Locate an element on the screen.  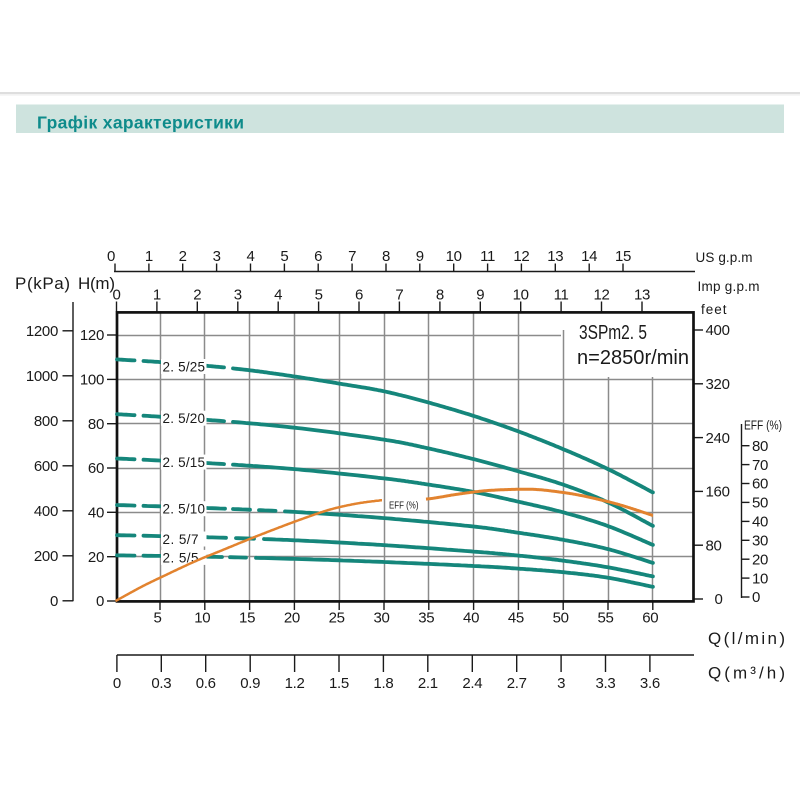
svg-text: H(m) is located at coordinates (96, 283).